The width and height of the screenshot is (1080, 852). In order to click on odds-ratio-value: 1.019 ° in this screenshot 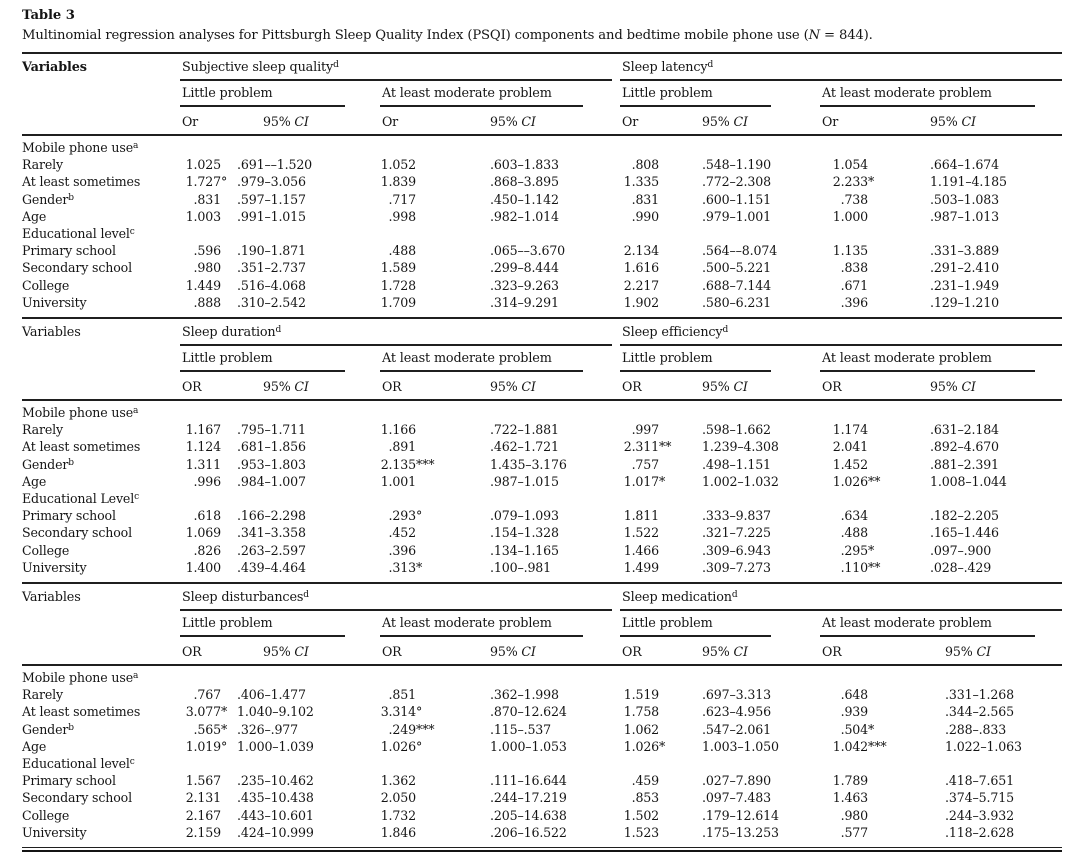, I will do `click(206, 746)`.